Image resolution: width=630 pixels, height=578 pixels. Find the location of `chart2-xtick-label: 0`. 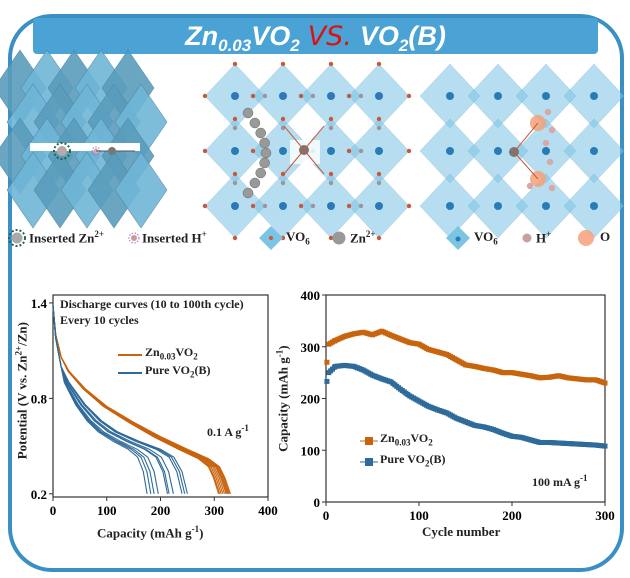

chart2-xtick-label: 0 is located at coordinates (326, 515).